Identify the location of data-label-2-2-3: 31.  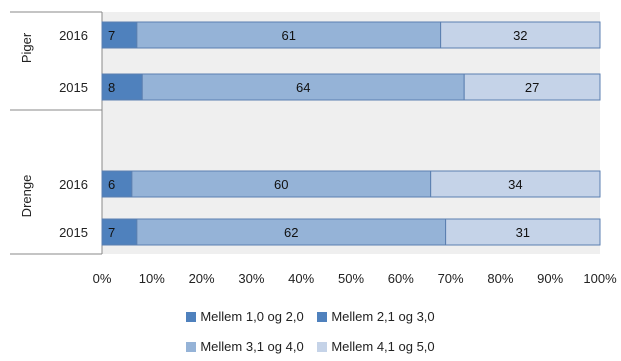
(523, 232).